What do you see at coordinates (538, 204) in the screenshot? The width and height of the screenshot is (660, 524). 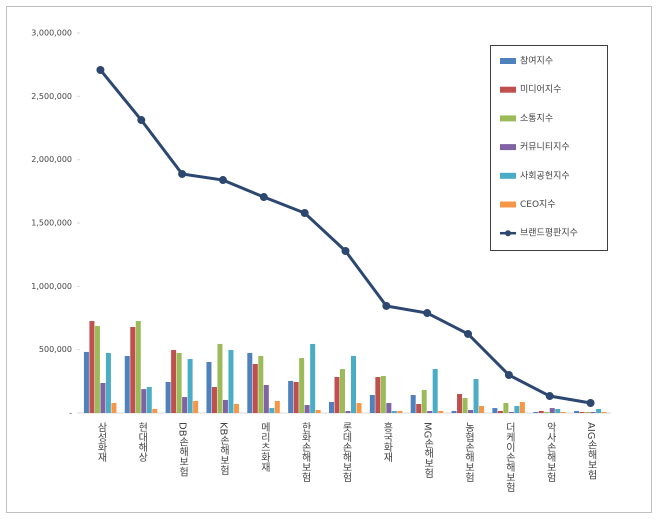 I see `legend-label: CEO지수` at bounding box center [538, 204].